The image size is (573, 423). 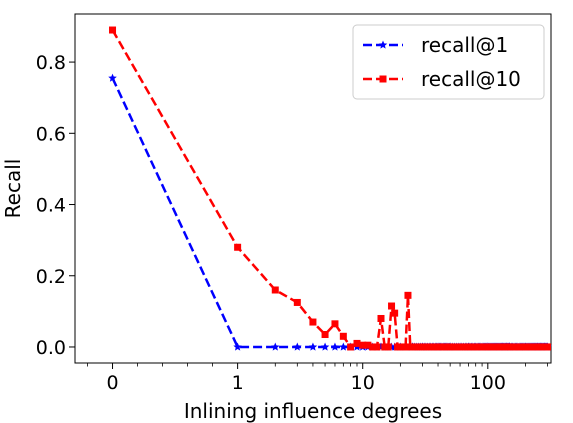 I want to click on legend-entry-label: recall@1, so click(x=464, y=45).